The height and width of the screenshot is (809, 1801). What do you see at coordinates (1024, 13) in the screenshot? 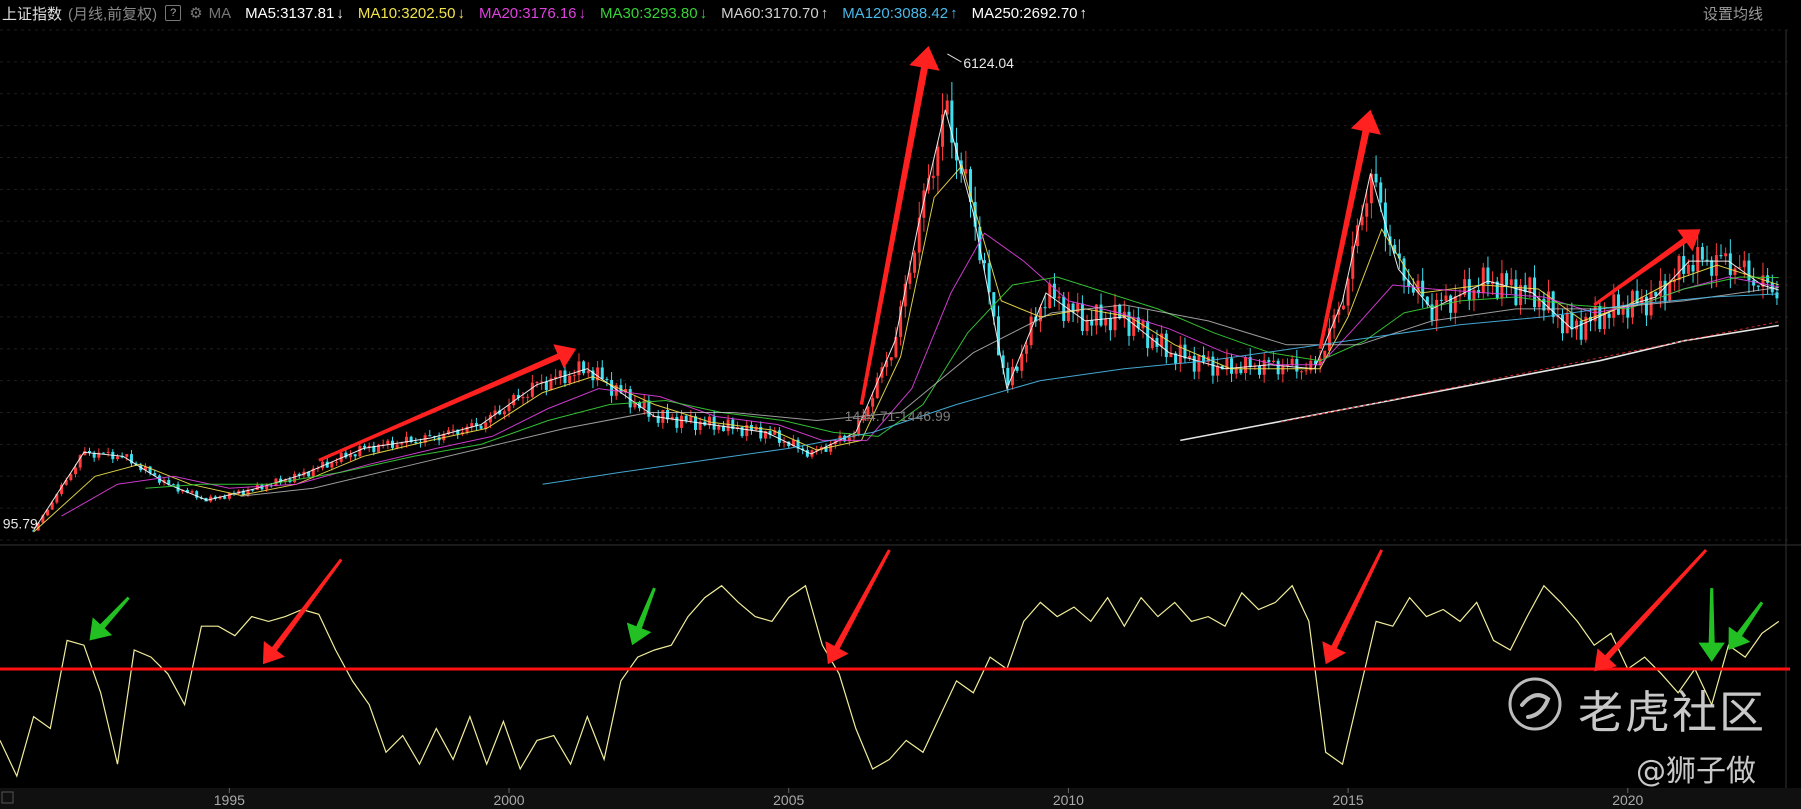
I see `ma-item-6: MA250:2692.70` at bounding box center [1024, 13].